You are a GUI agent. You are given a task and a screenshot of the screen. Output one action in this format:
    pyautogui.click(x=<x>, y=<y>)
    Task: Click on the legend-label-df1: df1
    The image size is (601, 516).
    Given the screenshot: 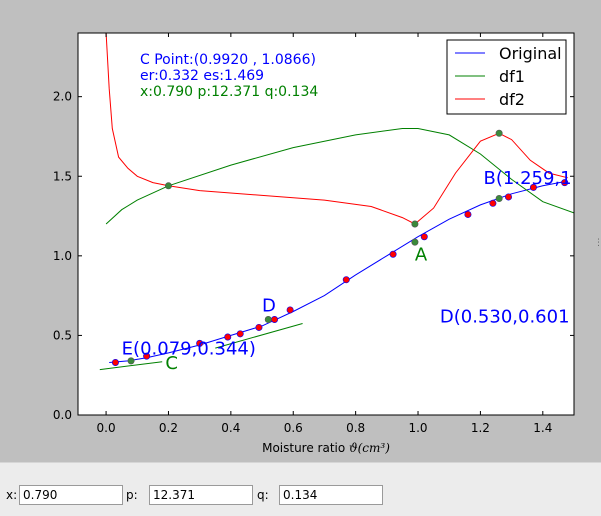 What is the action you would take?
    pyautogui.click(x=512, y=76)
    